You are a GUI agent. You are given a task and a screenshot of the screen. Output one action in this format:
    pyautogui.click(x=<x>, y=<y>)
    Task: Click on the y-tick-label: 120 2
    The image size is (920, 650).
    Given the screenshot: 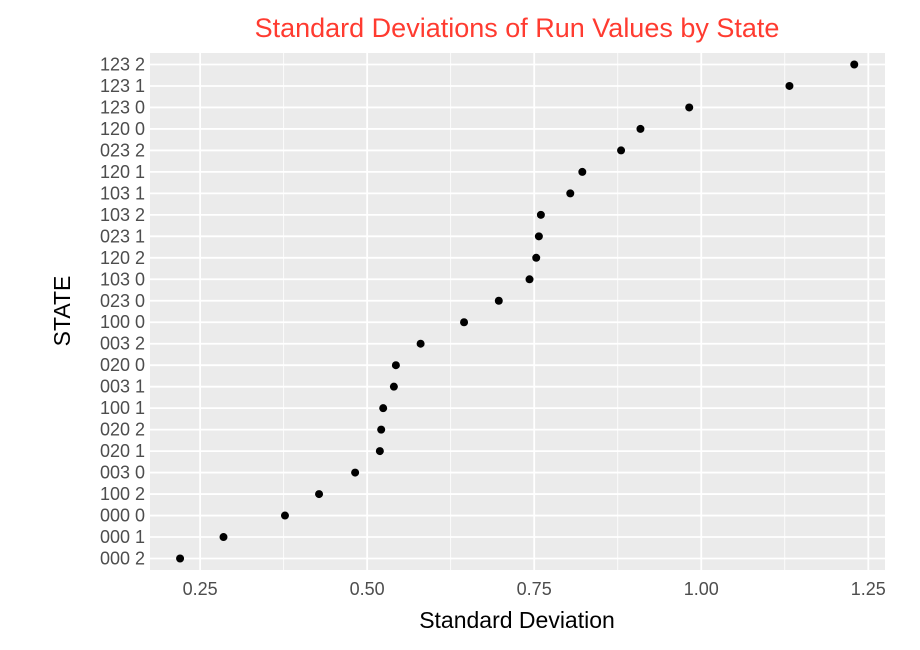 What is the action you would take?
    pyautogui.click(x=122, y=258)
    